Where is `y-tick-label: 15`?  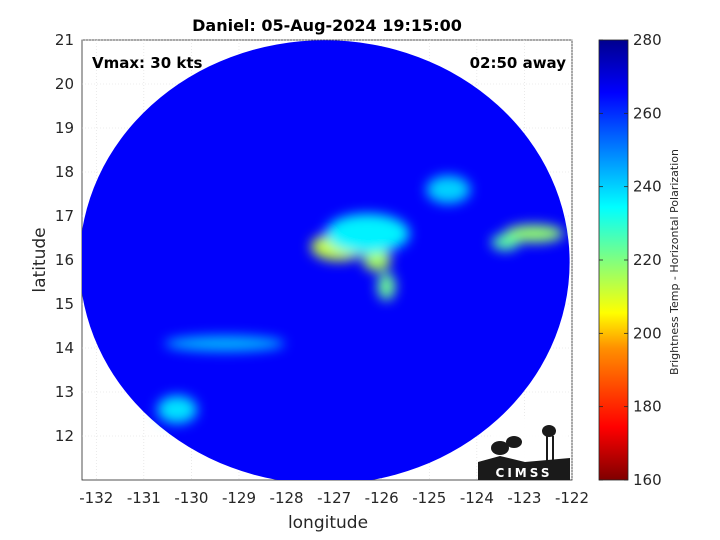
y-tick-label: 15 is located at coordinates (64, 304).